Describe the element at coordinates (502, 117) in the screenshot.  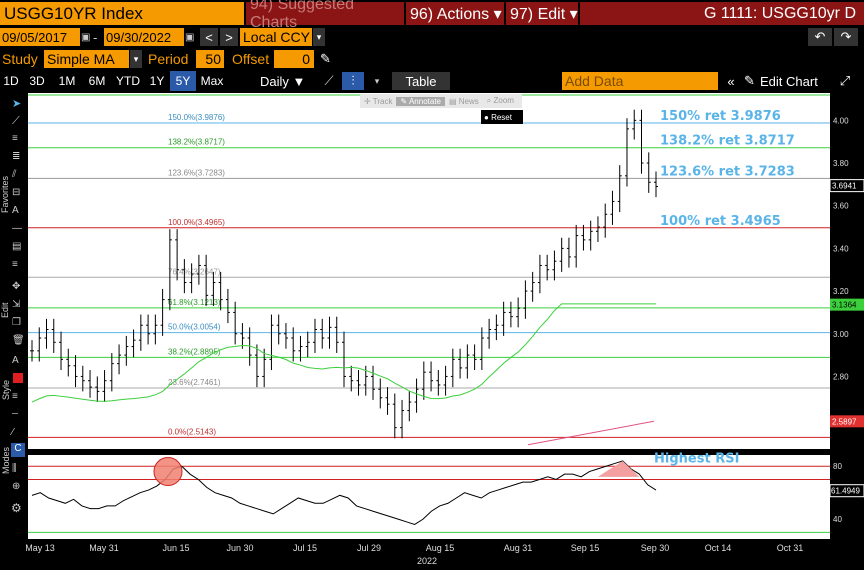
I see `reset-button: ● Reset` at that location.